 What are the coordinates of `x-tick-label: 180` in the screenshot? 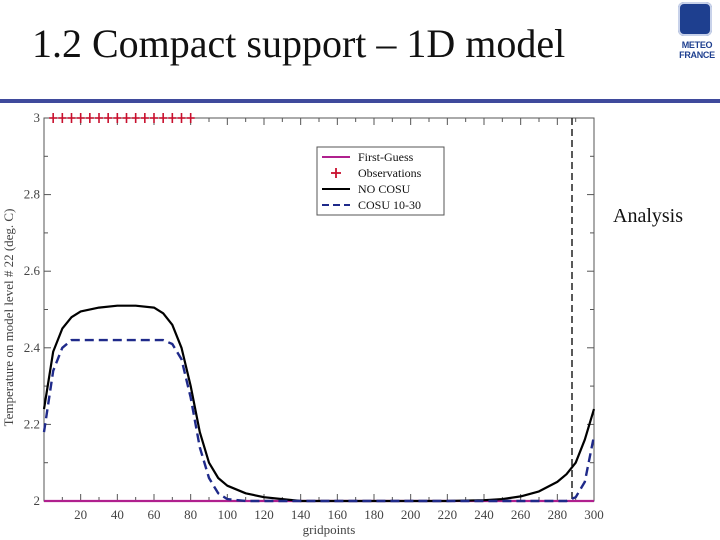 It's located at (374, 514).